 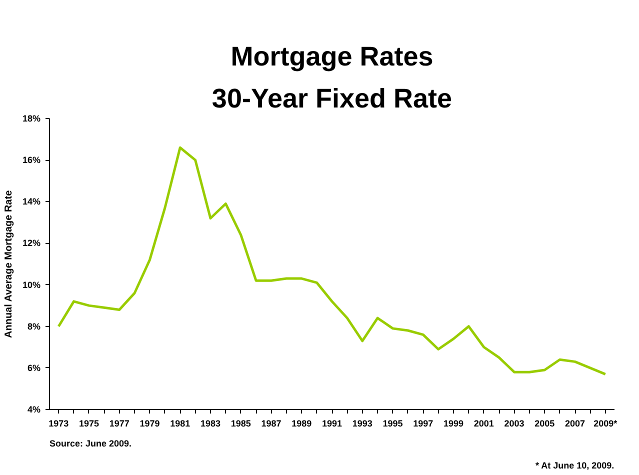 What do you see at coordinates (362, 423) in the screenshot?
I see `x-tick-label: 1993` at bounding box center [362, 423].